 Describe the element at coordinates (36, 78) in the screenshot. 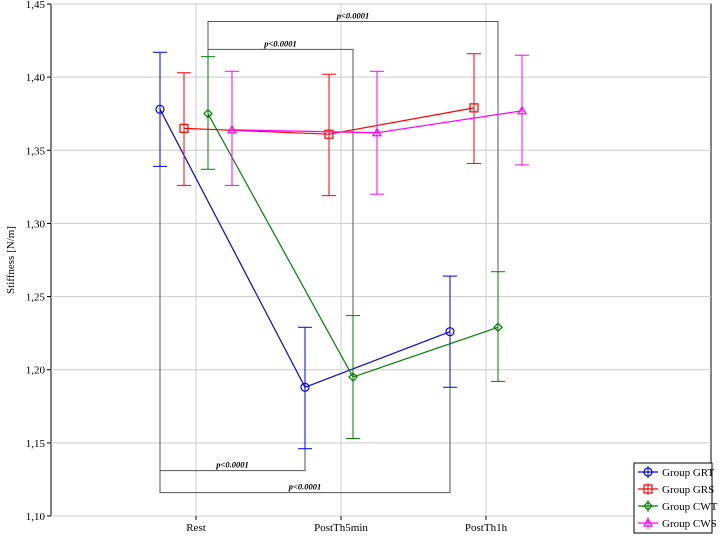

I see `y-tick-label: 1,40` at that location.